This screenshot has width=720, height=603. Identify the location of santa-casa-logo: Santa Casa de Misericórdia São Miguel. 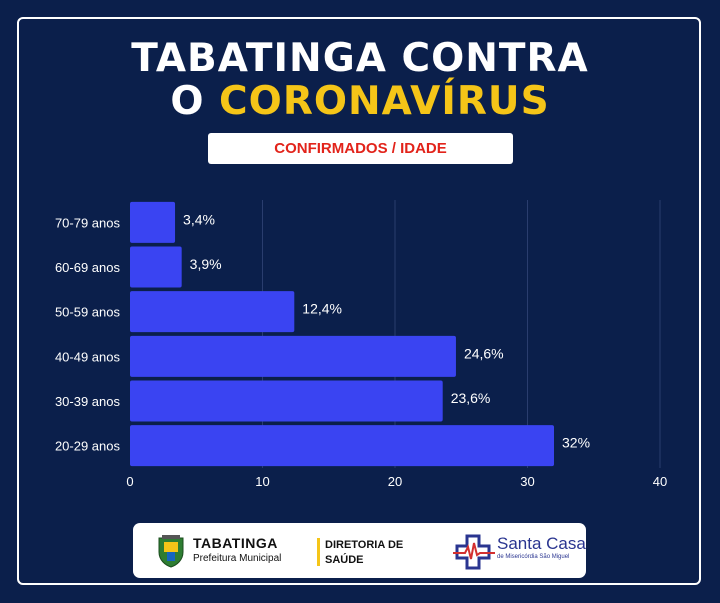
(519, 552).